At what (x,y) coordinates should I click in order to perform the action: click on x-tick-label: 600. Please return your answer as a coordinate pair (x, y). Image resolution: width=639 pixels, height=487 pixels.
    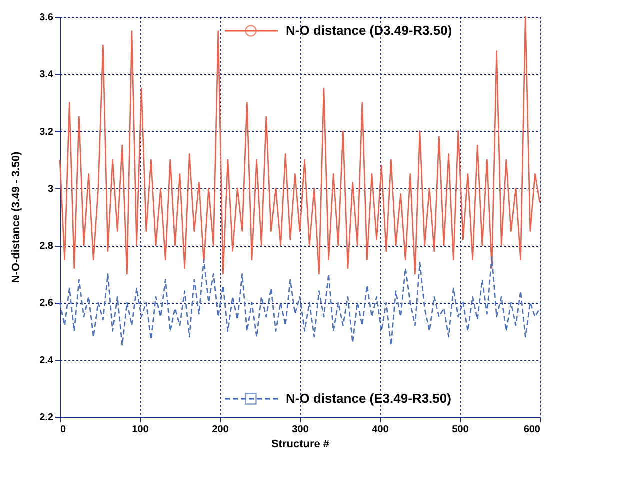
    Looking at the image, I should click on (532, 430).